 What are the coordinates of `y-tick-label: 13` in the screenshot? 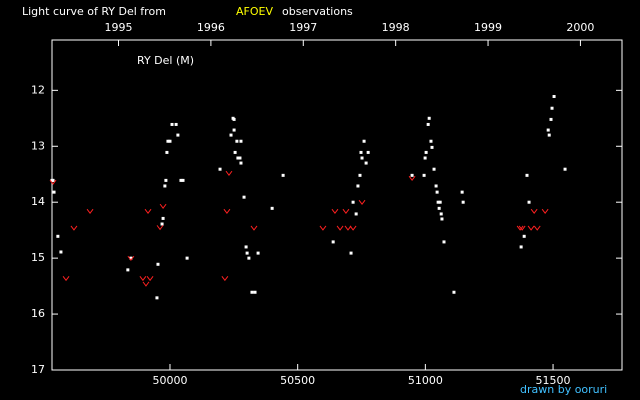 It's located at (38, 145).